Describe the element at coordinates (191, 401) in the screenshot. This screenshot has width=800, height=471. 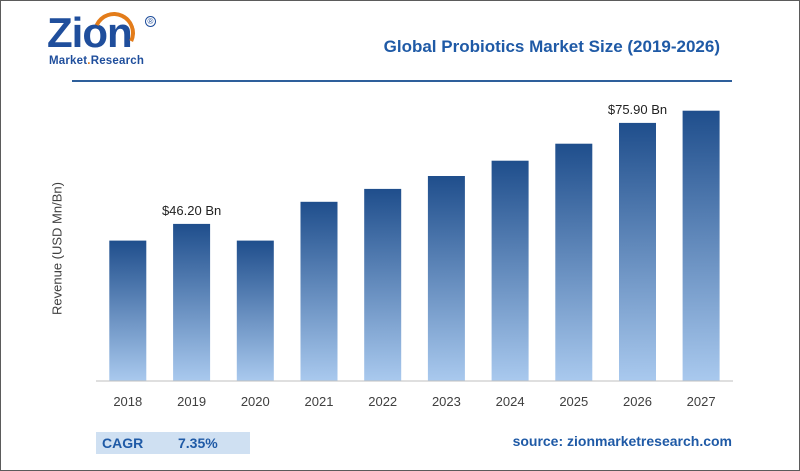
I see `x-tick-2019: 2019` at that location.